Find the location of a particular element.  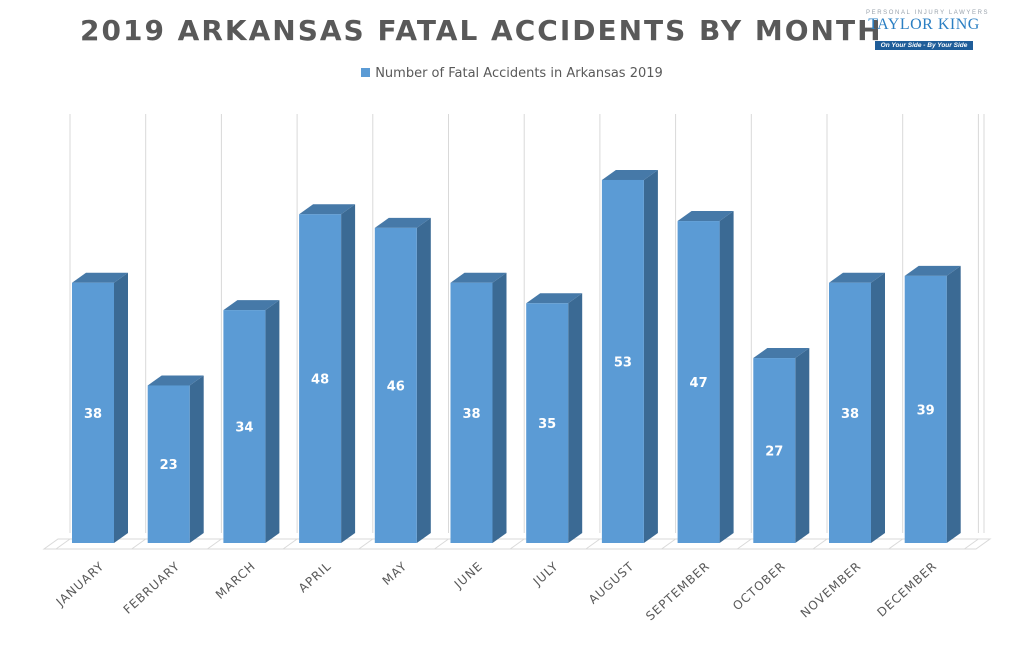

bar-side-april is located at coordinates (348, 373).